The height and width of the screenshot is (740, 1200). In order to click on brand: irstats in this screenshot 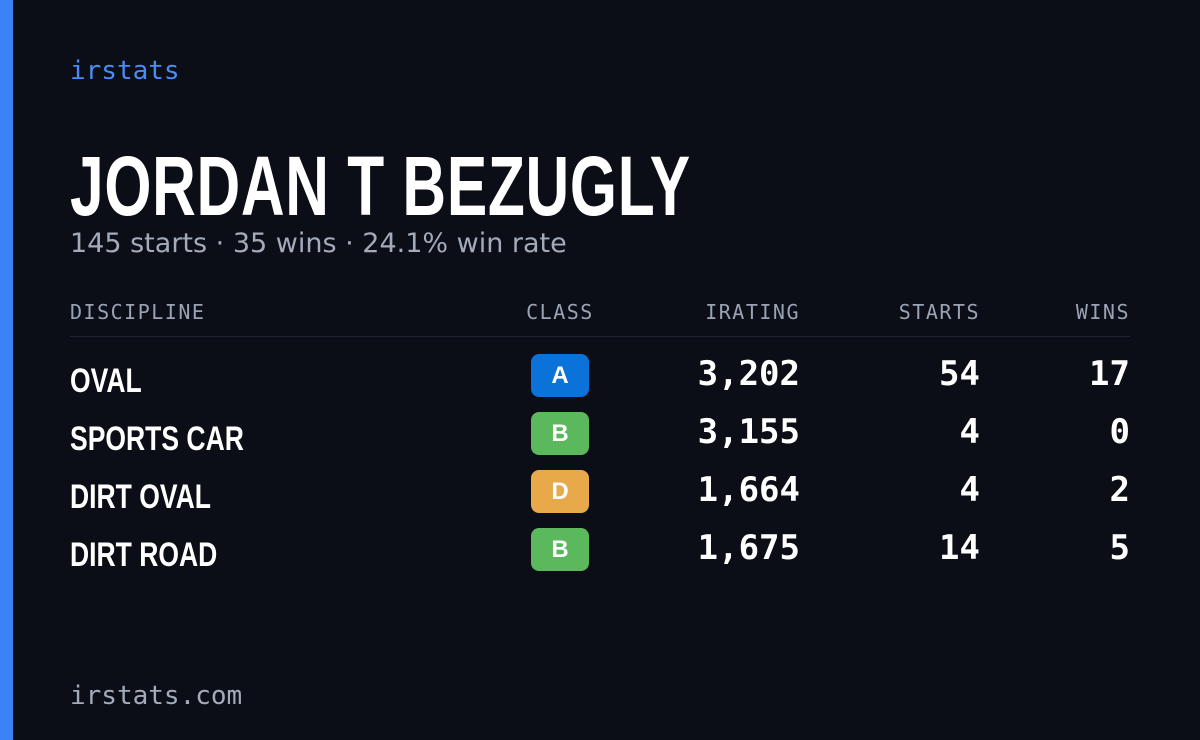, I will do `click(125, 71)`.